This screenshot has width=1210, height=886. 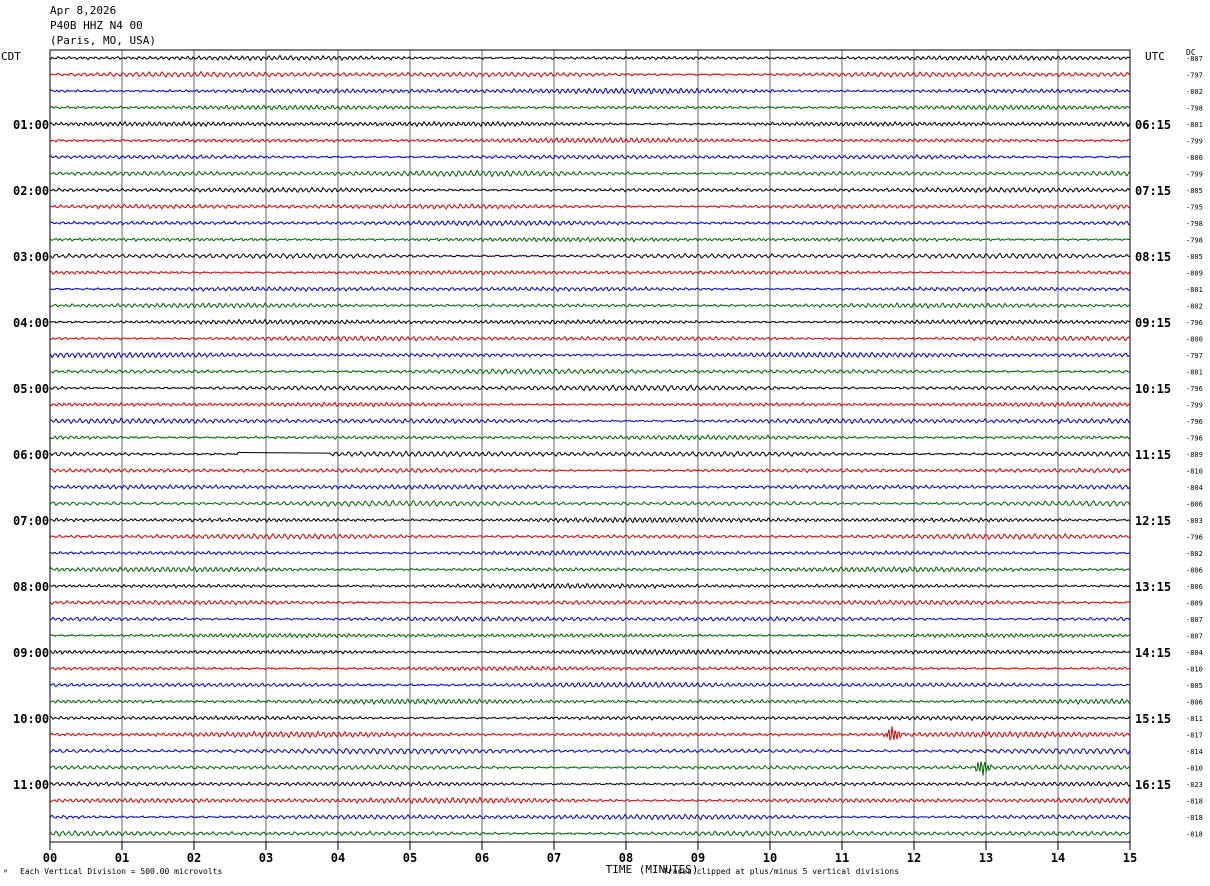 I want to click on utc-hour-label: 08:15, so click(x=1153, y=257).